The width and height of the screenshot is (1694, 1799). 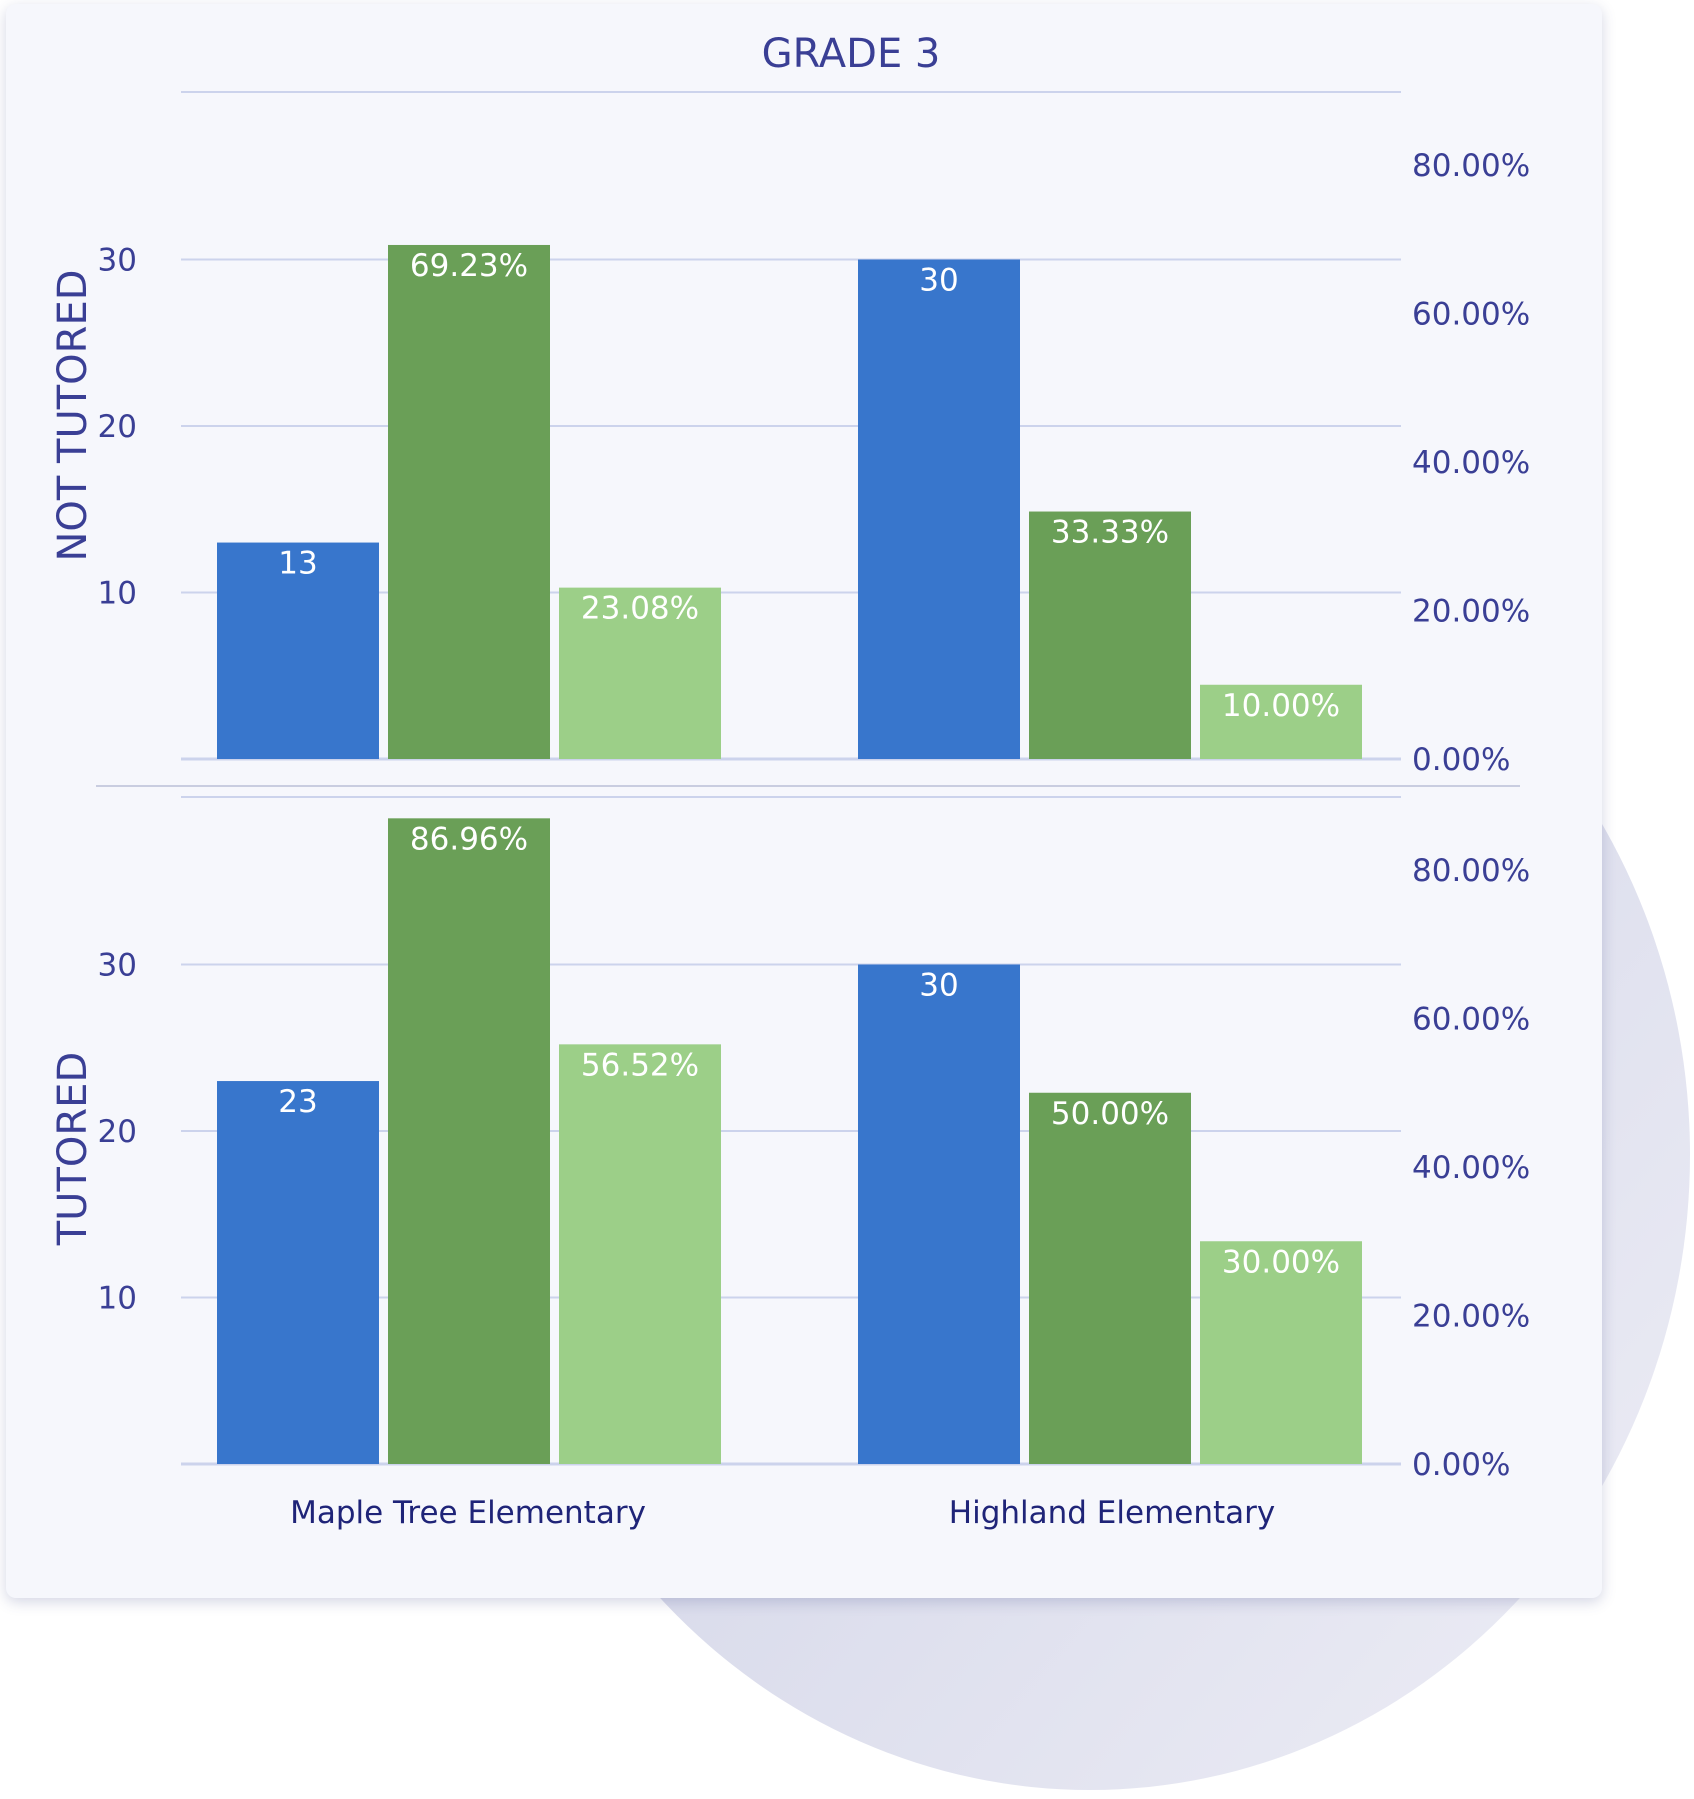 What do you see at coordinates (73, 415) in the screenshot?
I see `row-label: NOT TUTORED` at bounding box center [73, 415].